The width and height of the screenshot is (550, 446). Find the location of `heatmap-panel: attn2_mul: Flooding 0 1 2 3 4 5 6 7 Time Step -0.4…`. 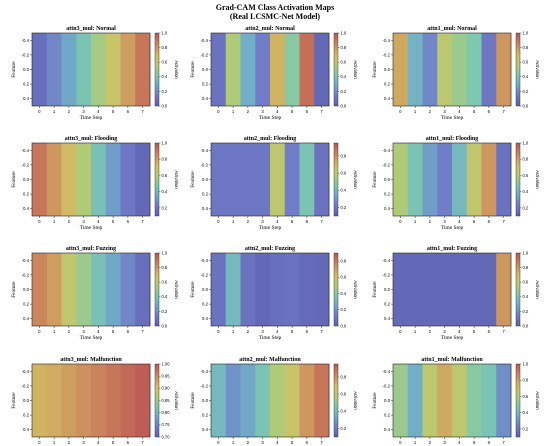

heatmap-panel: attn2_mul: Flooding 0 1 2 3 4 5 6 7 Time Step -0.4… is located at coordinates (274, 183).